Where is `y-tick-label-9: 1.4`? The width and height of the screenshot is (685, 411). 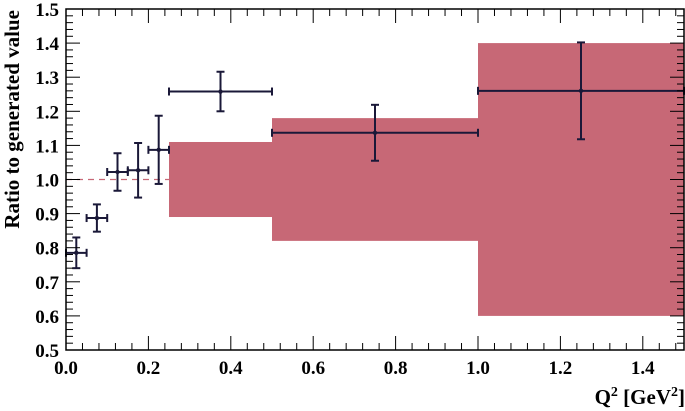
y-tick-label-9: 1.4 is located at coordinates (47, 44).